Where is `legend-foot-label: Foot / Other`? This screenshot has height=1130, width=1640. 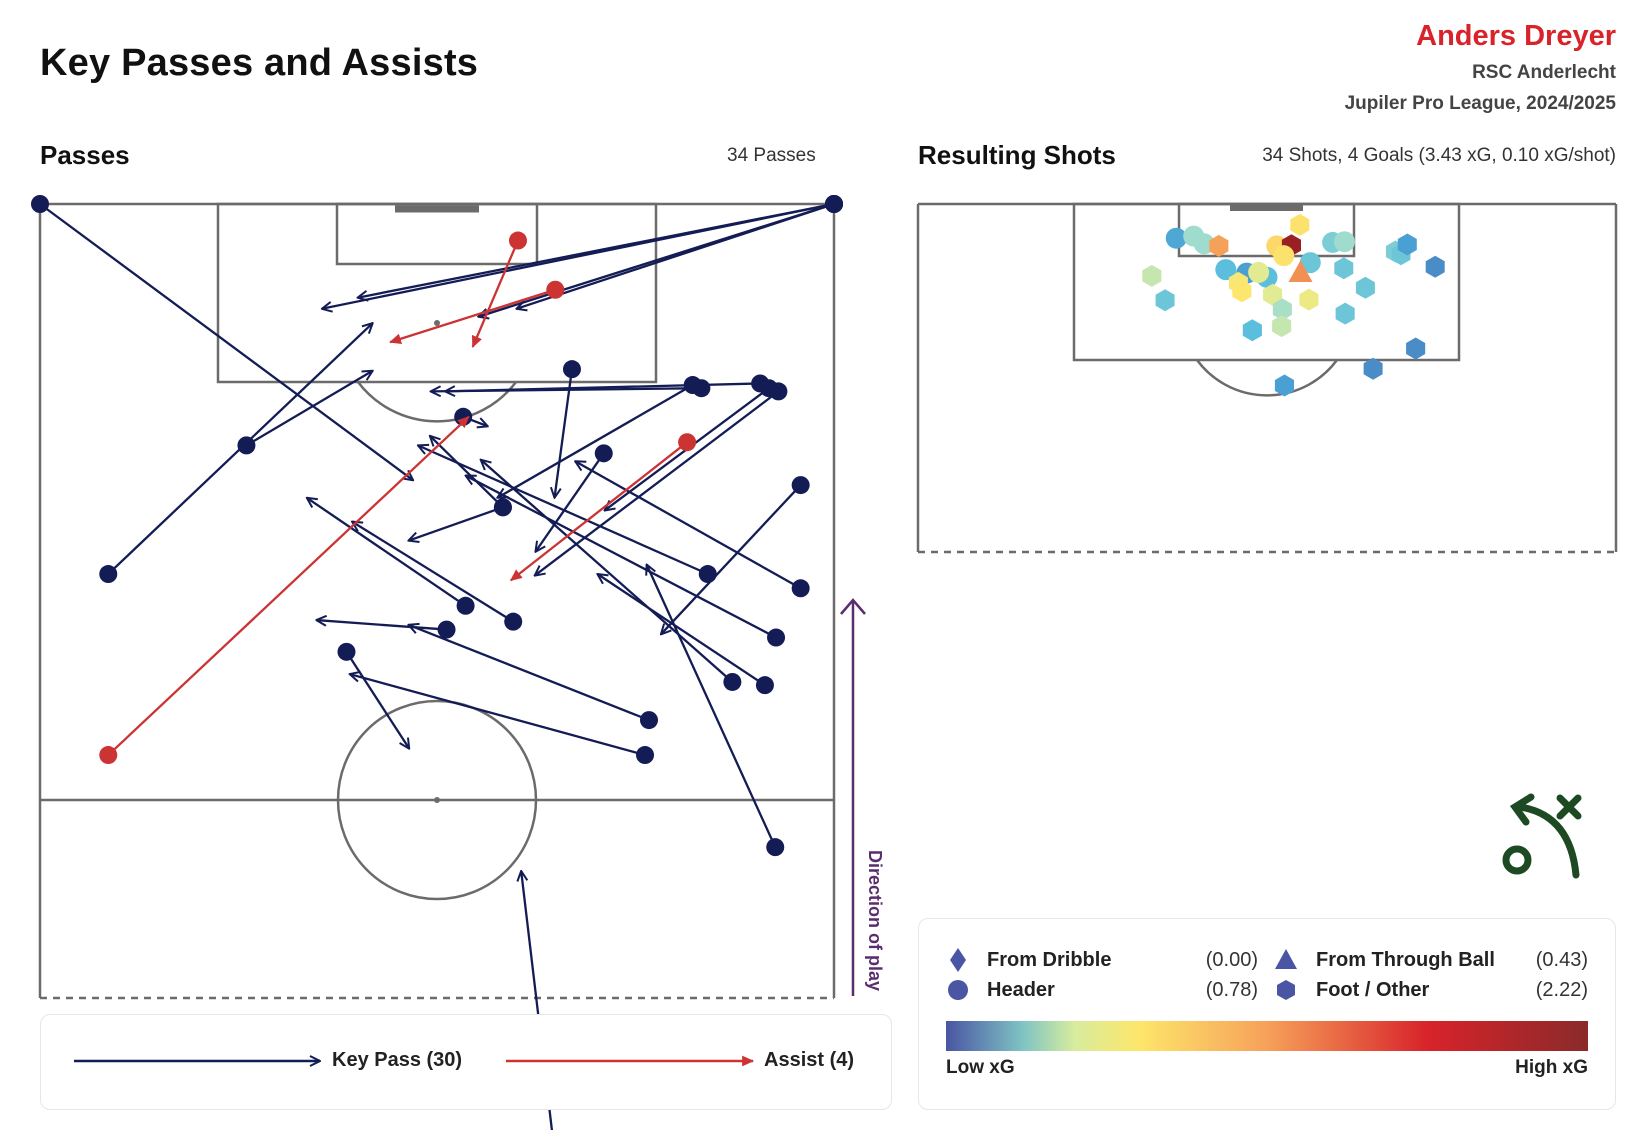 legend-foot-label: Foot / Other is located at coordinates (1373, 990).